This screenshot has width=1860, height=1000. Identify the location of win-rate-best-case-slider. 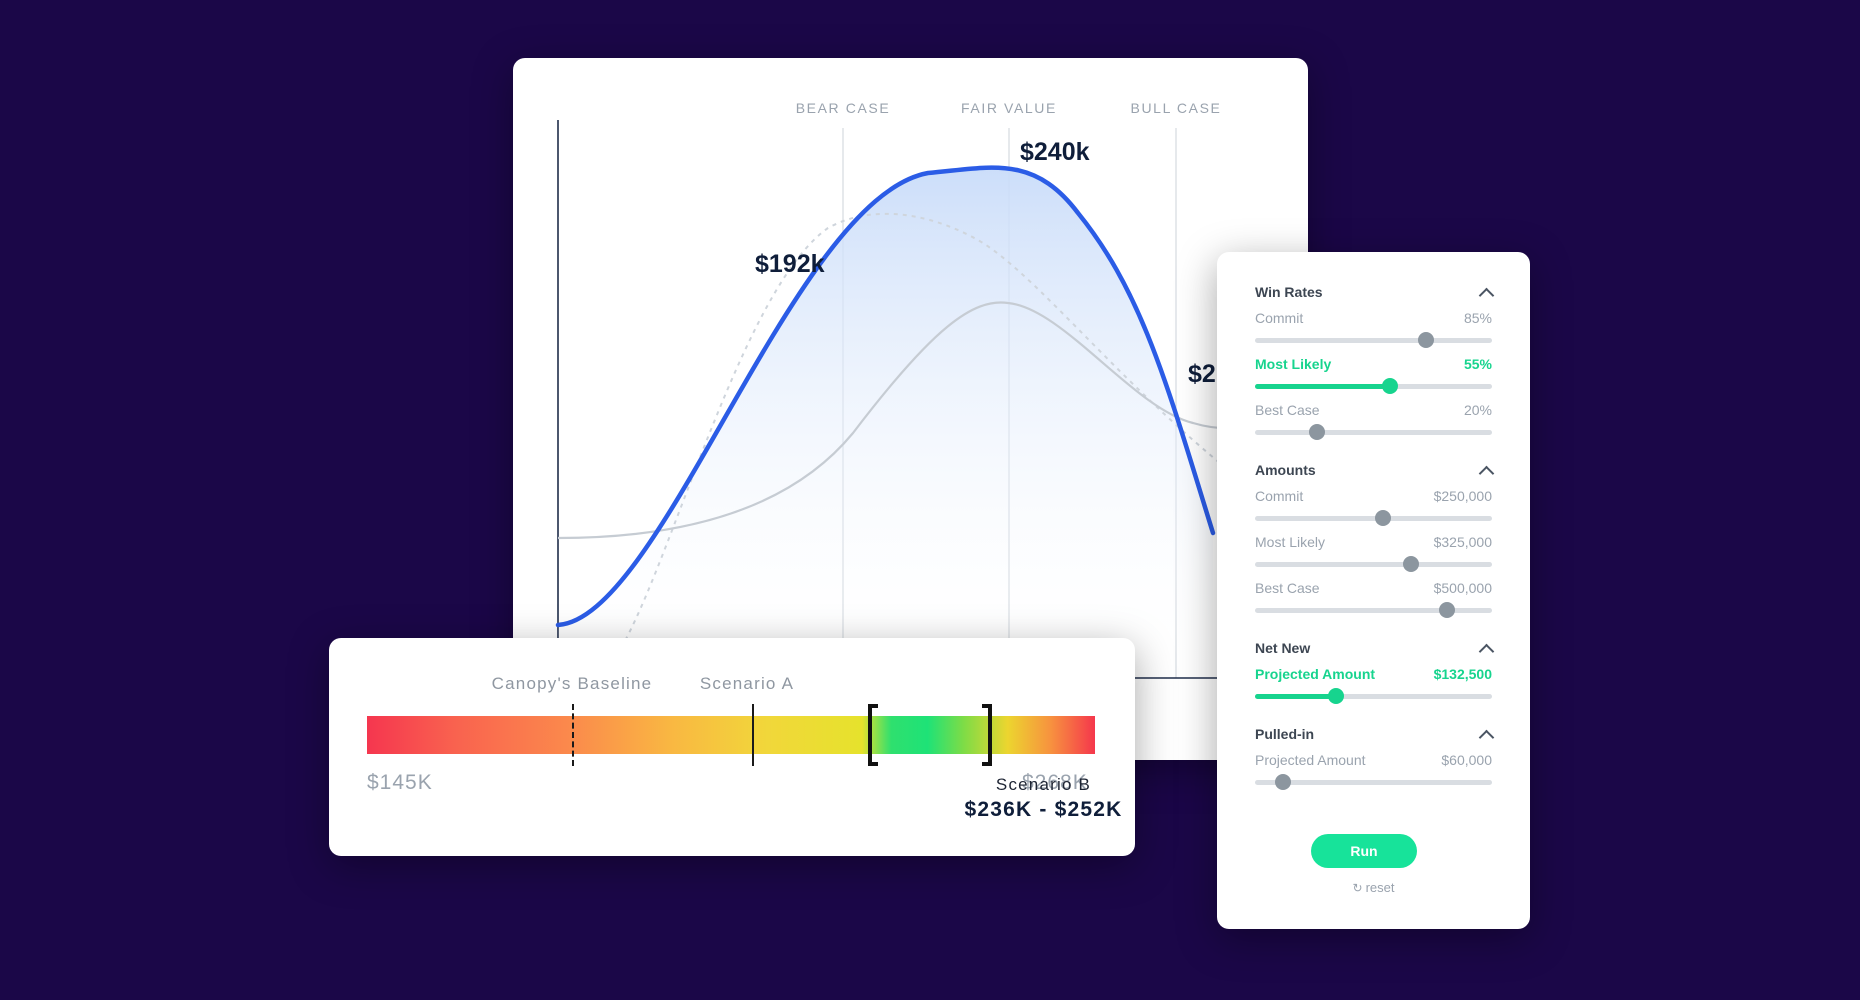
(1373, 432).